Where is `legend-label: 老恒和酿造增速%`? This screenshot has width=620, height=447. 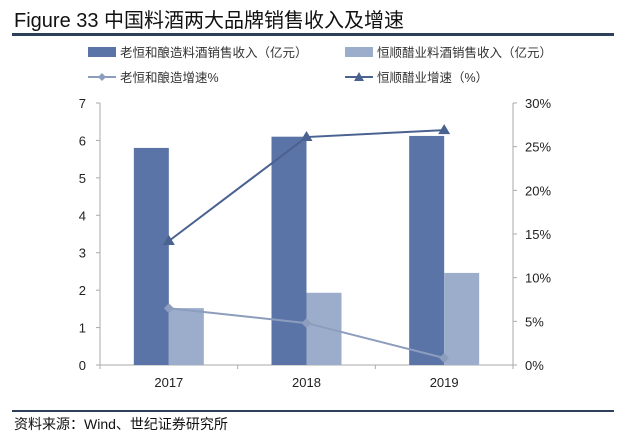 legend-label: 老恒和酿造增速% is located at coordinates (169, 77).